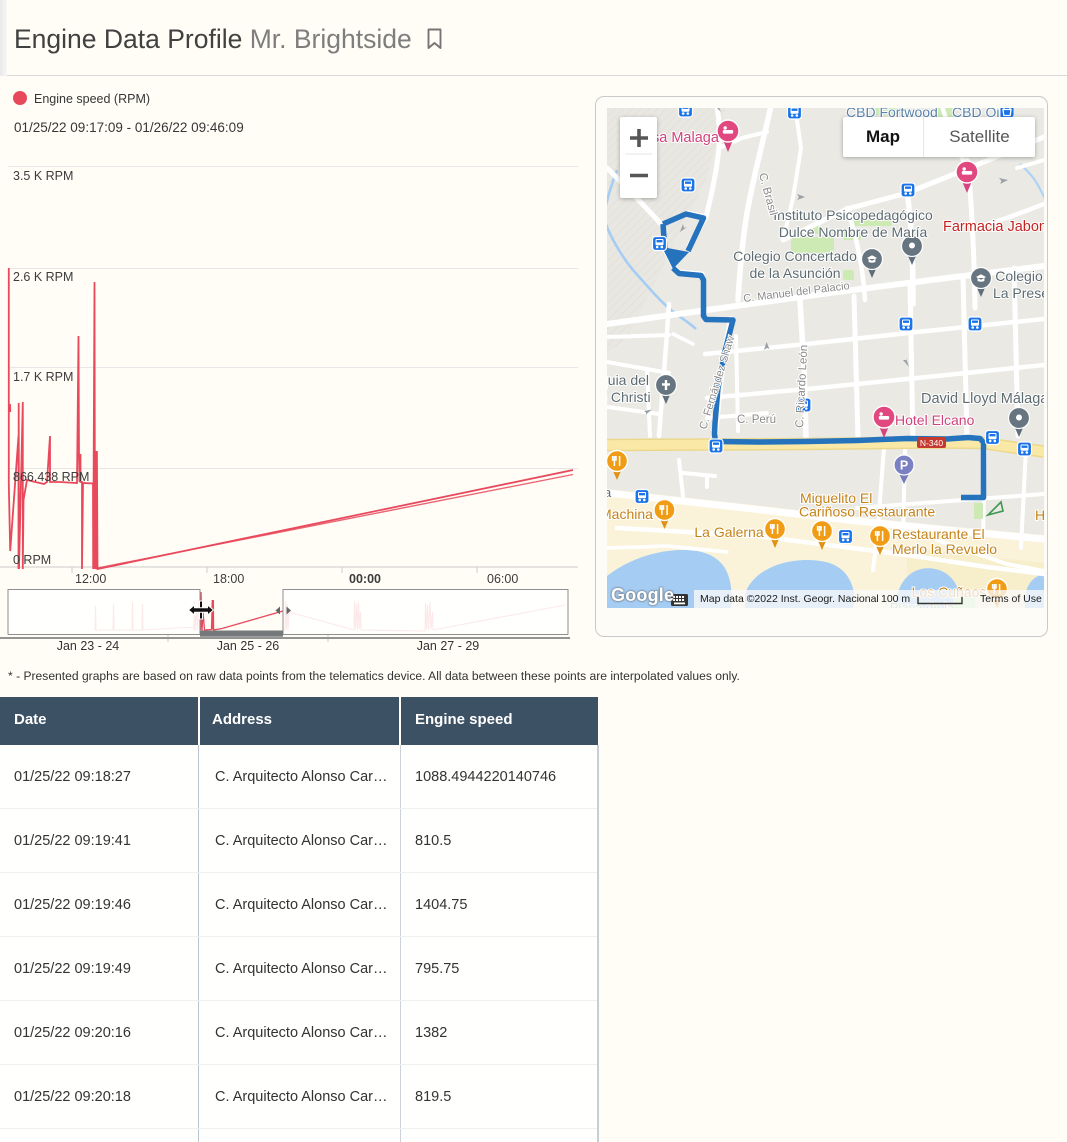  What do you see at coordinates (728, 532) in the screenshot?
I see `svg-text: La Galerna` at bounding box center [728, 532].